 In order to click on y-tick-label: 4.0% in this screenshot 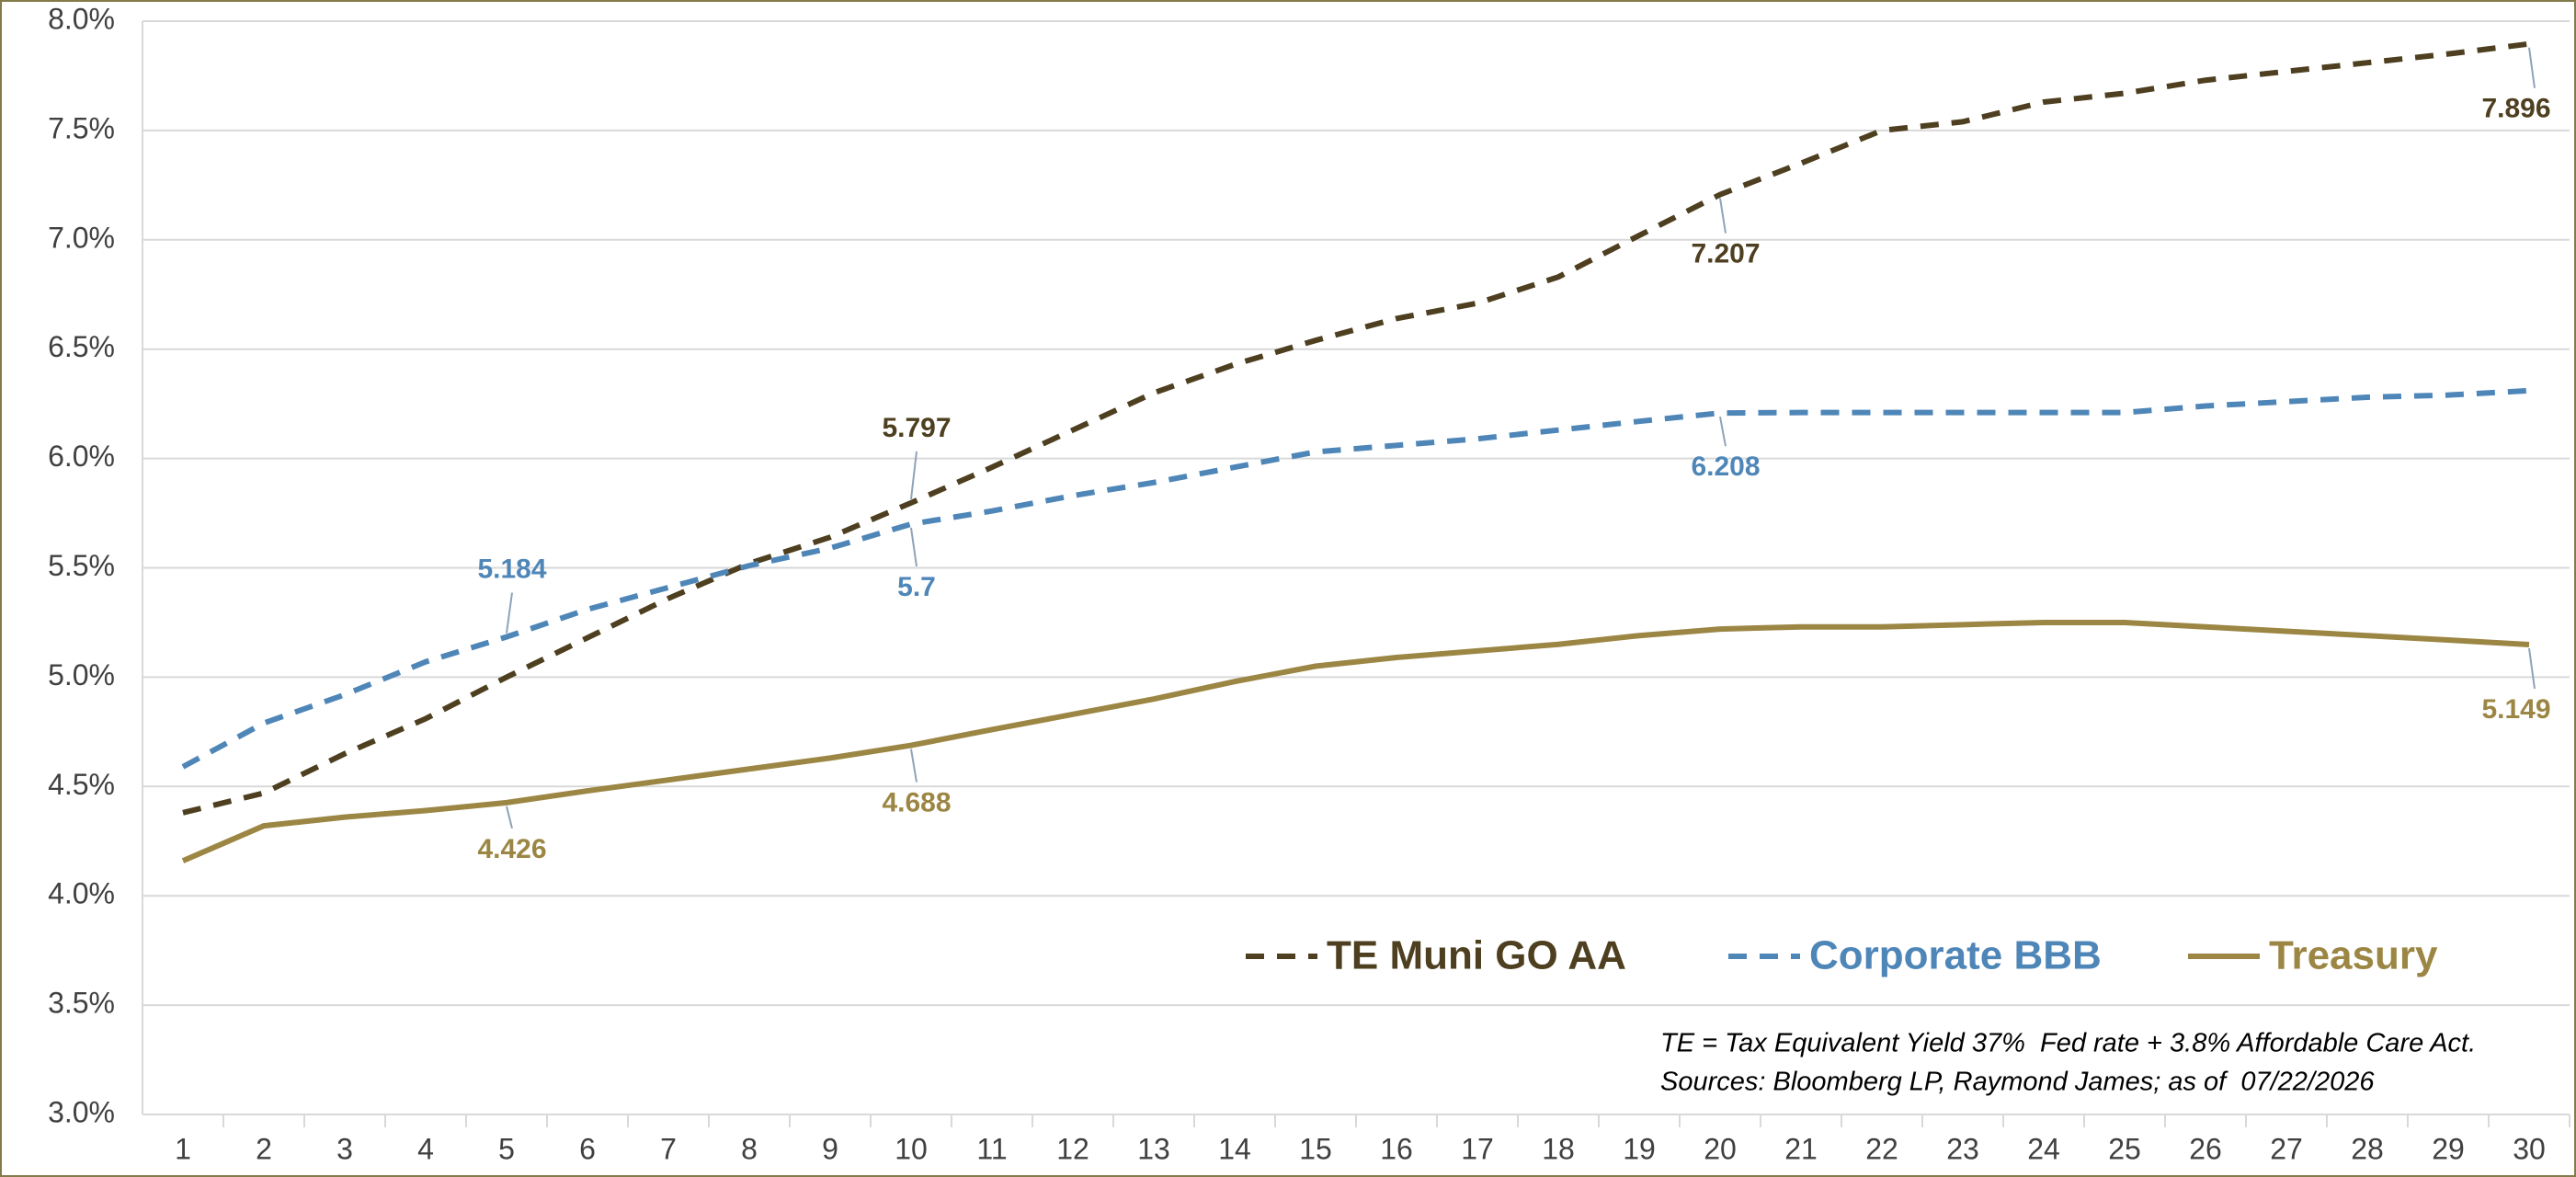, I will do `click(81, 893)`.